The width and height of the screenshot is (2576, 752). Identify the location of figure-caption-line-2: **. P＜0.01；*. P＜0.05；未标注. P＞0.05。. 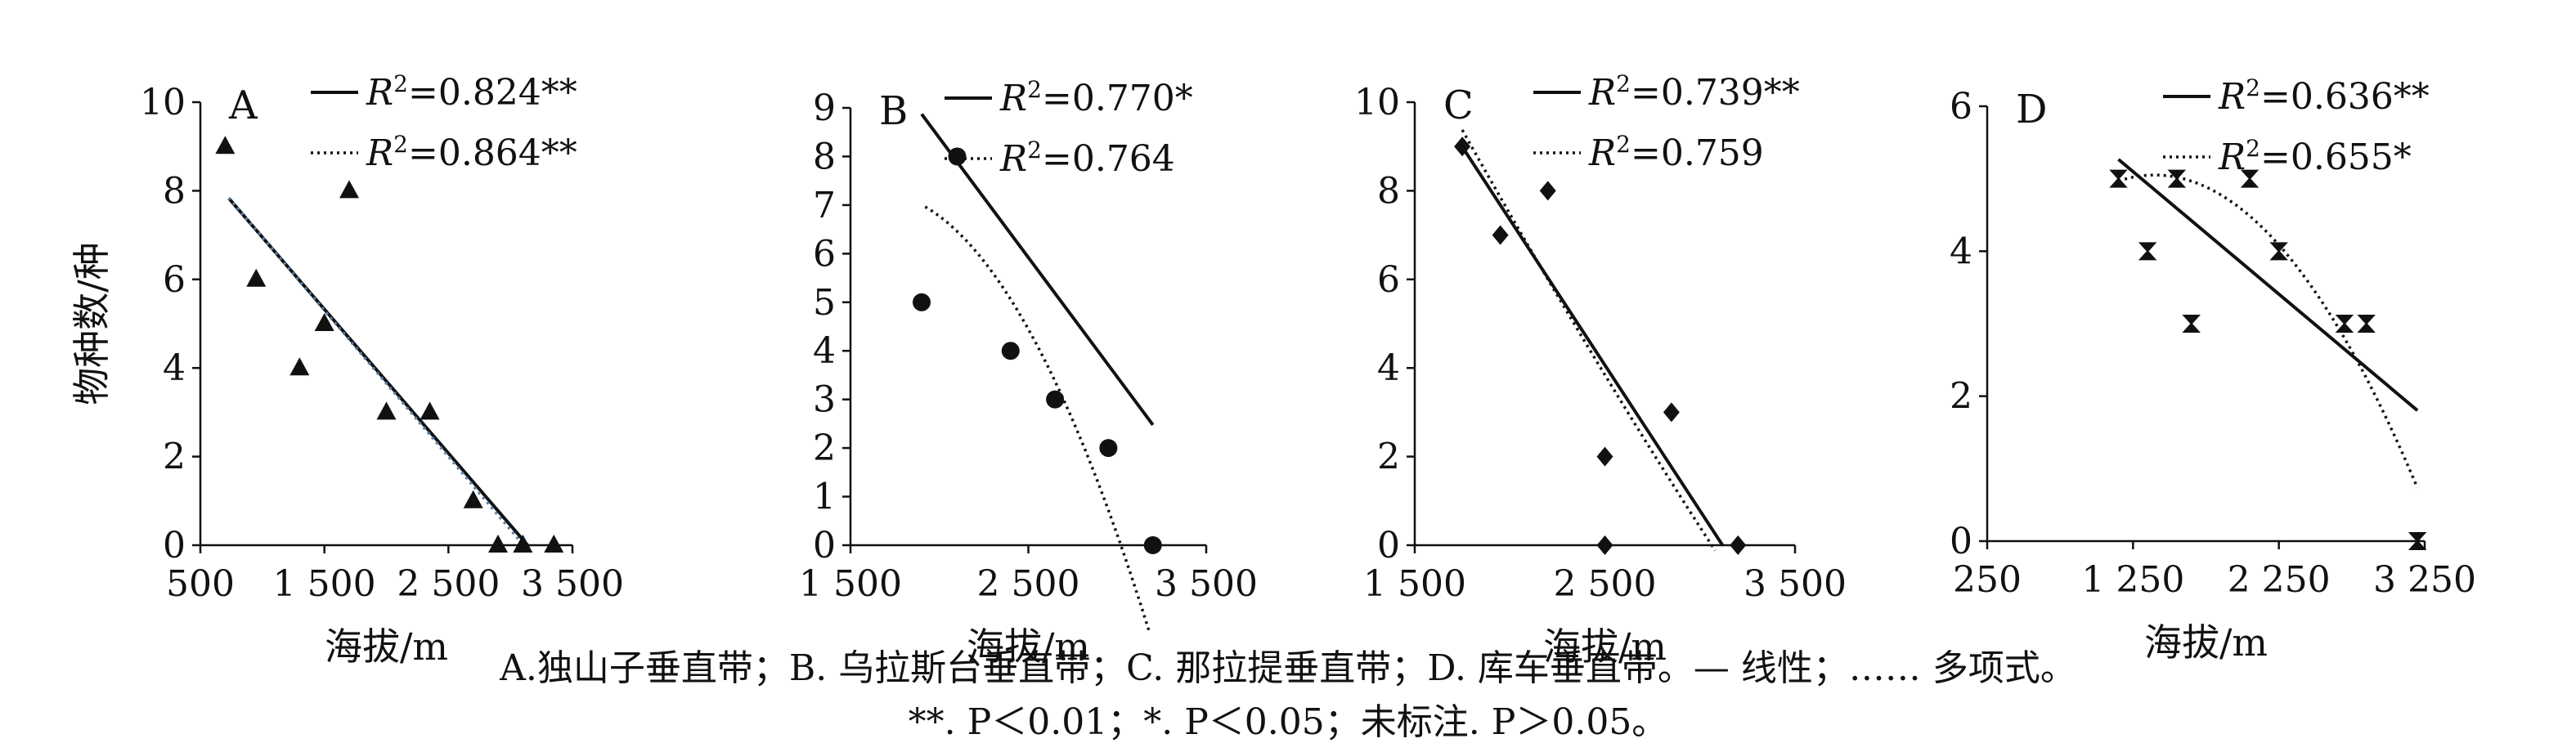
(1288, 722).